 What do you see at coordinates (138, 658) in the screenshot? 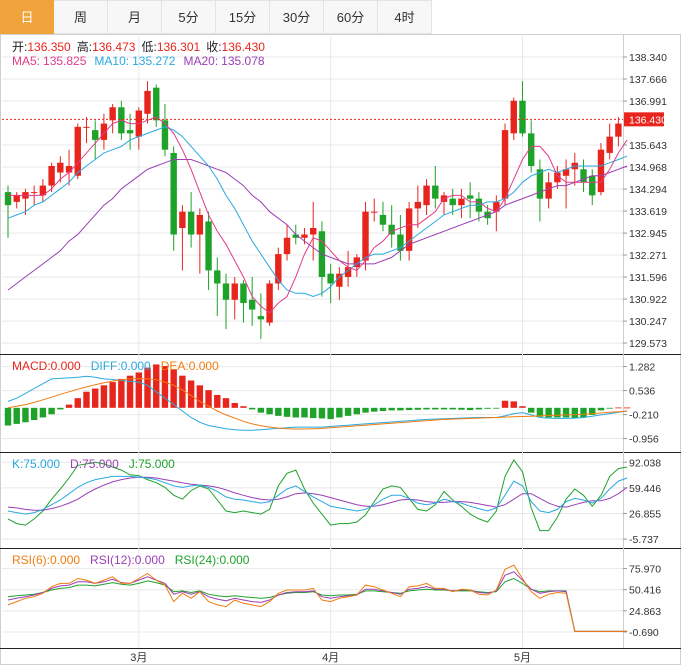
I see `month-label-0: 3月` at bounding box center [138, 658].